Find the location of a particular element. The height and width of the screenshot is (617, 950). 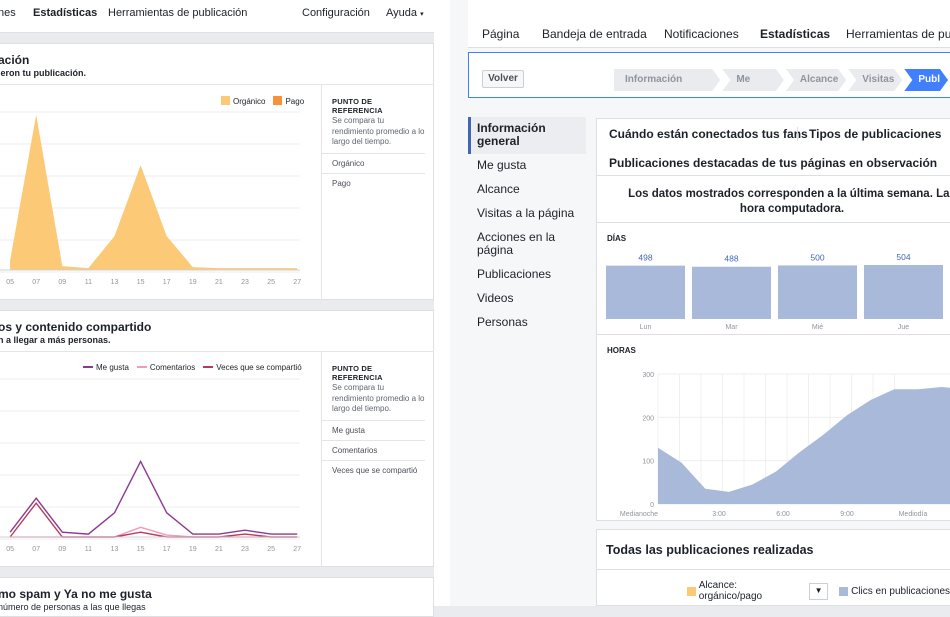

nav-item-publishing-tools: Herramientas de publicación is located at coordinates (178, 13).